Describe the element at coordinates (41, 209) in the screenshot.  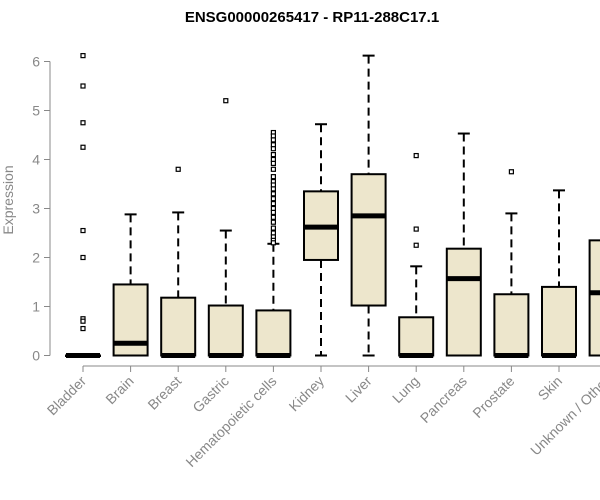
I see `y-axis: 0 1 2 3 4 5 6` at that location.